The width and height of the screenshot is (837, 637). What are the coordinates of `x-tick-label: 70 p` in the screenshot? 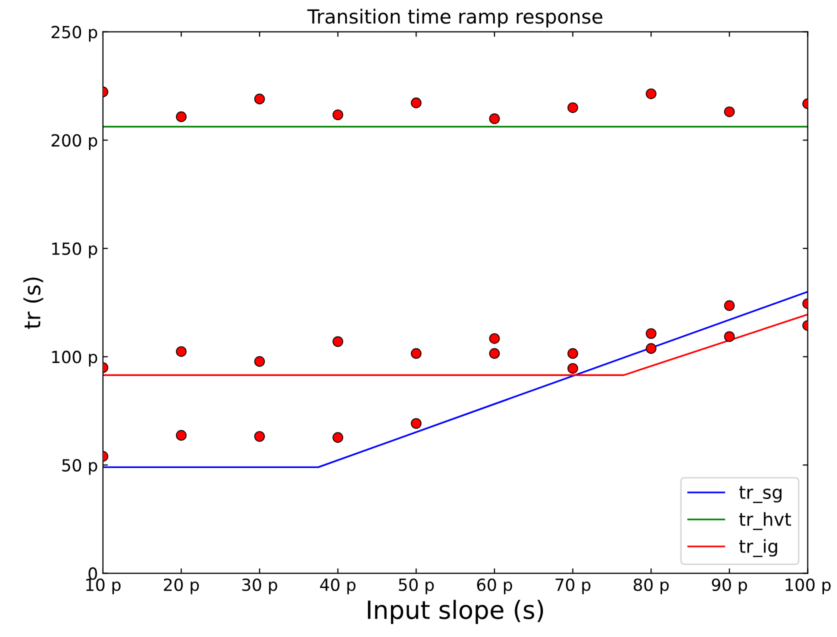 It's located at (573, 586).